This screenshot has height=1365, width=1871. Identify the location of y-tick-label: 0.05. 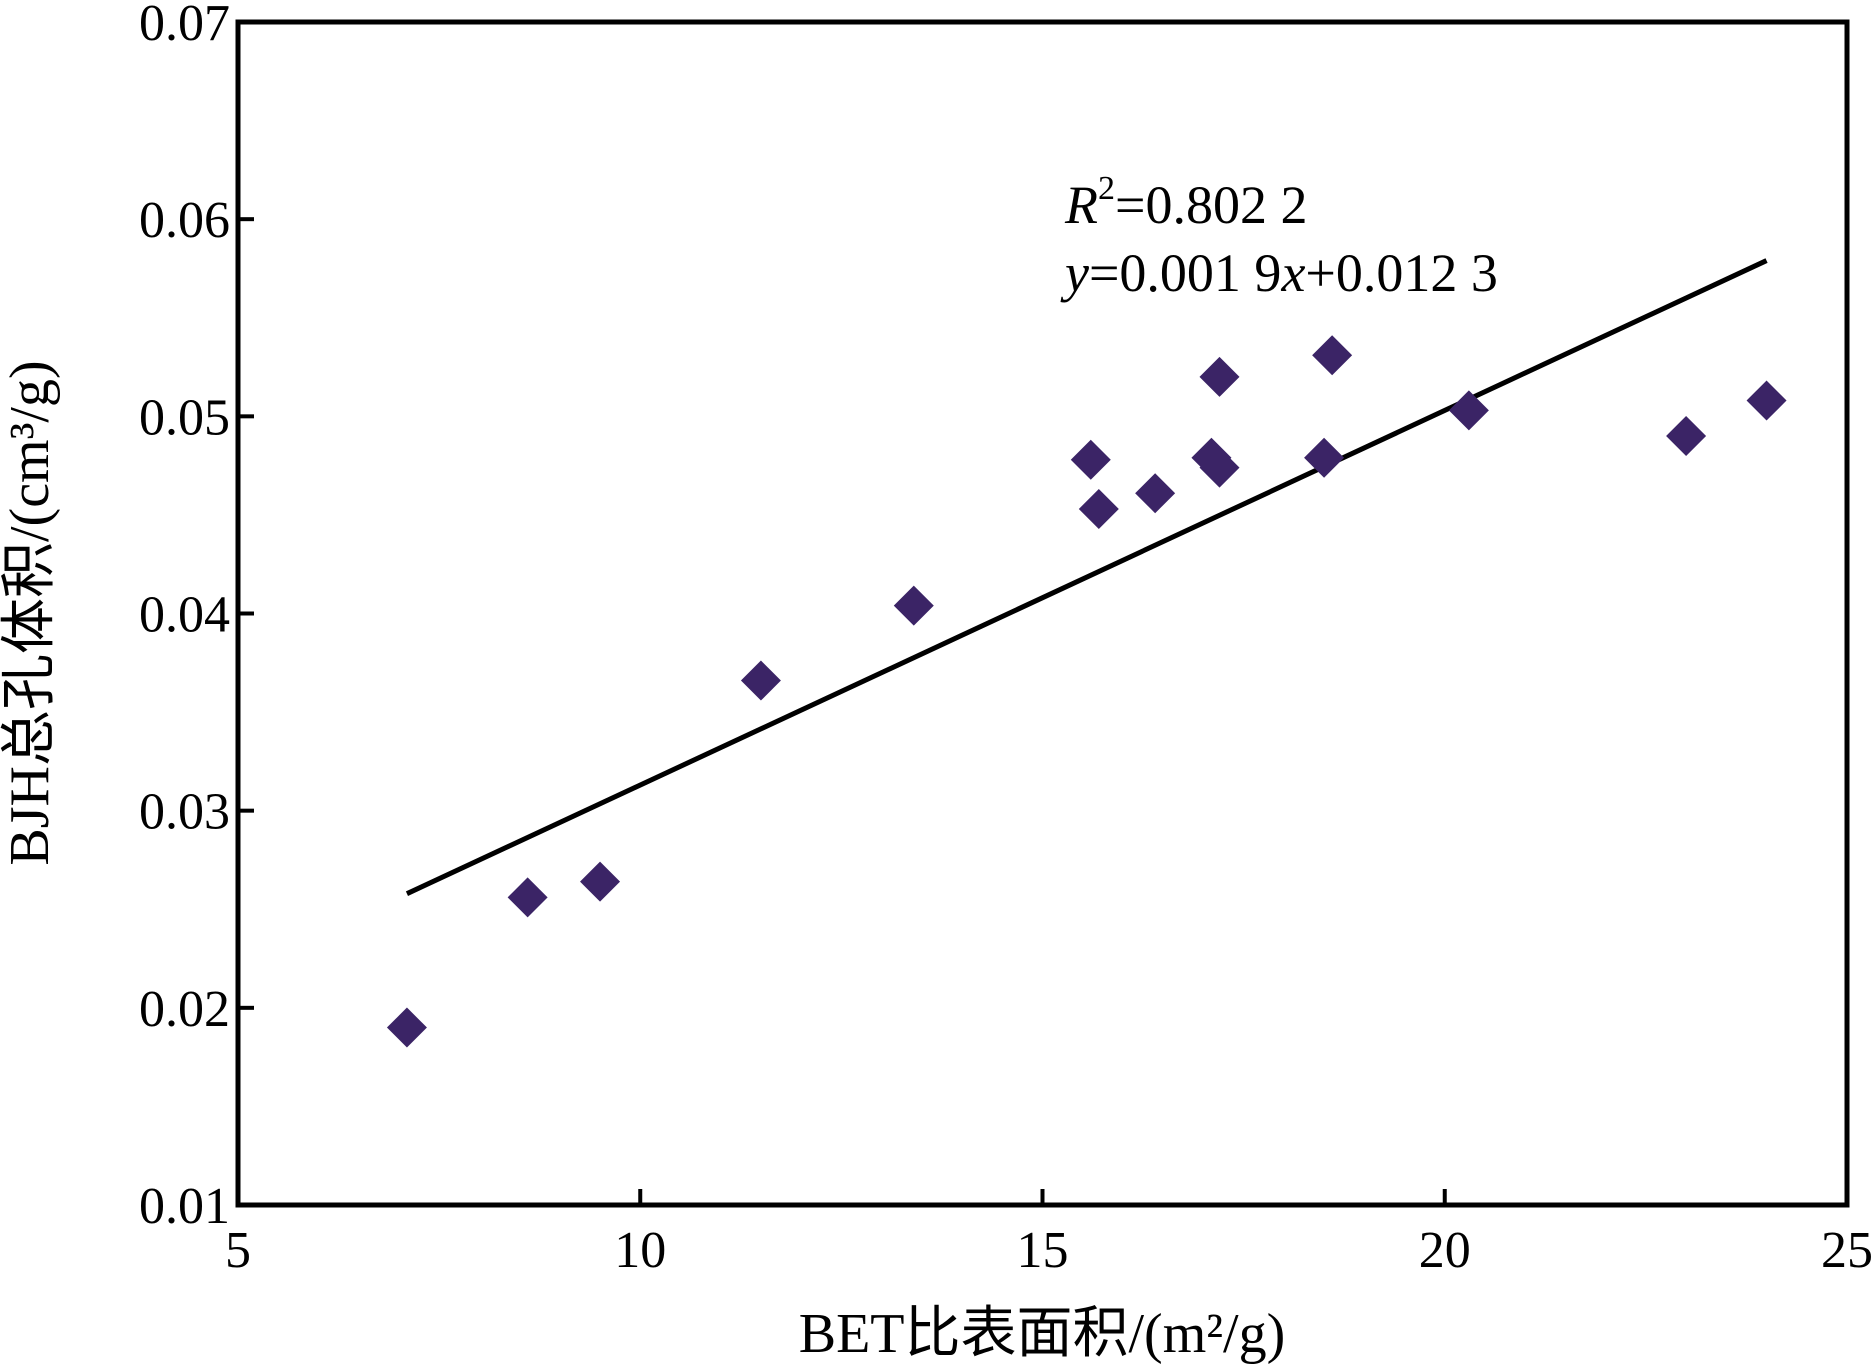
(184, 417).